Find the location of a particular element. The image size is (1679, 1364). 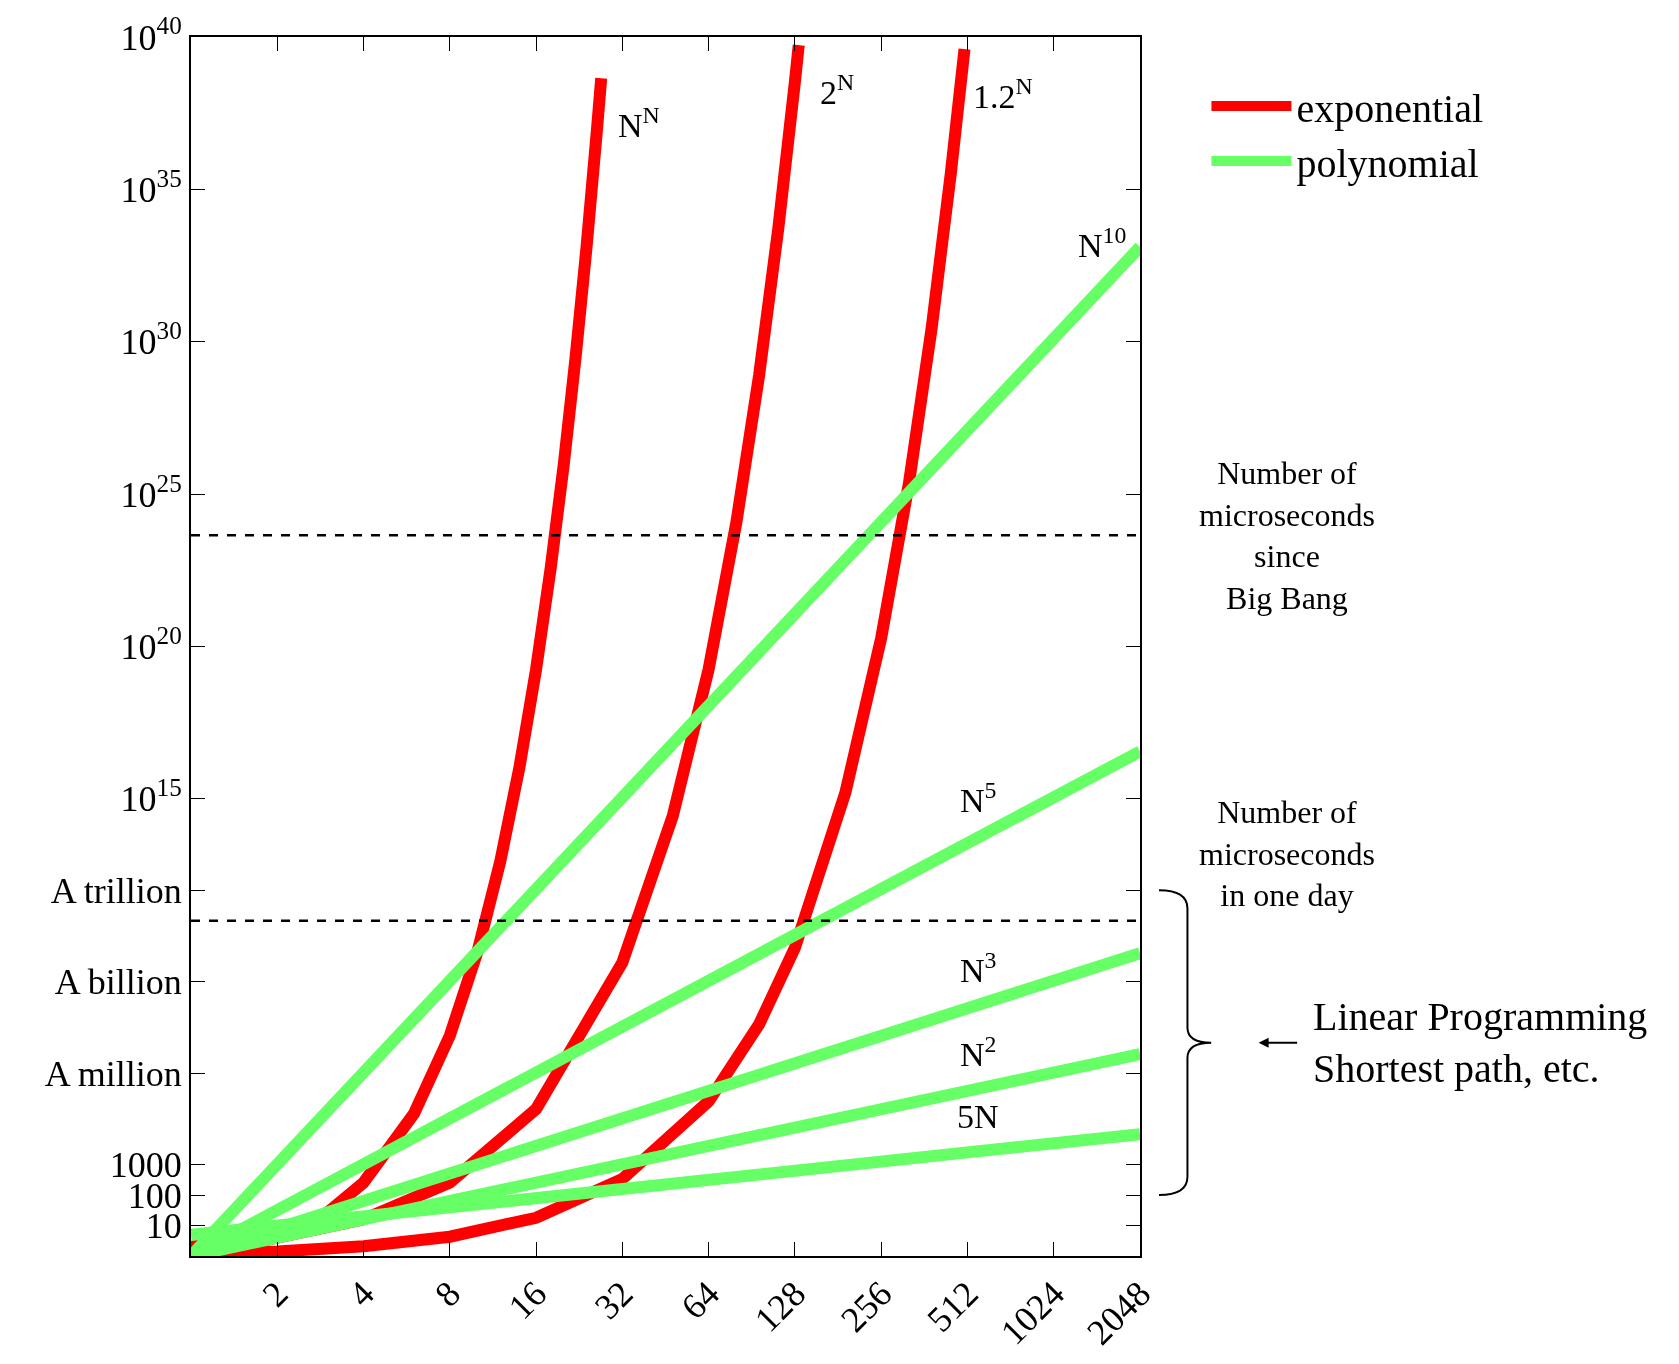

x-tick-label: 32 is located at coordinates (614, 1300).